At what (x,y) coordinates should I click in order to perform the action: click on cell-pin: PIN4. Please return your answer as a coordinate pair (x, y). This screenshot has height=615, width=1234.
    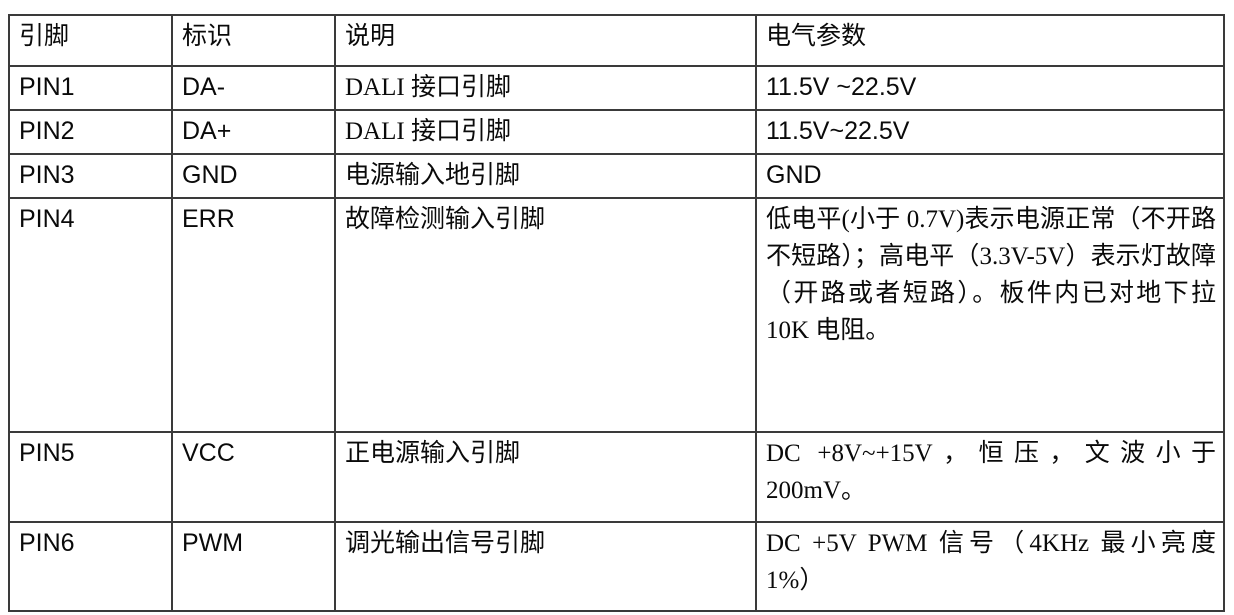
    Looking at the image, I should click on (90, 315).